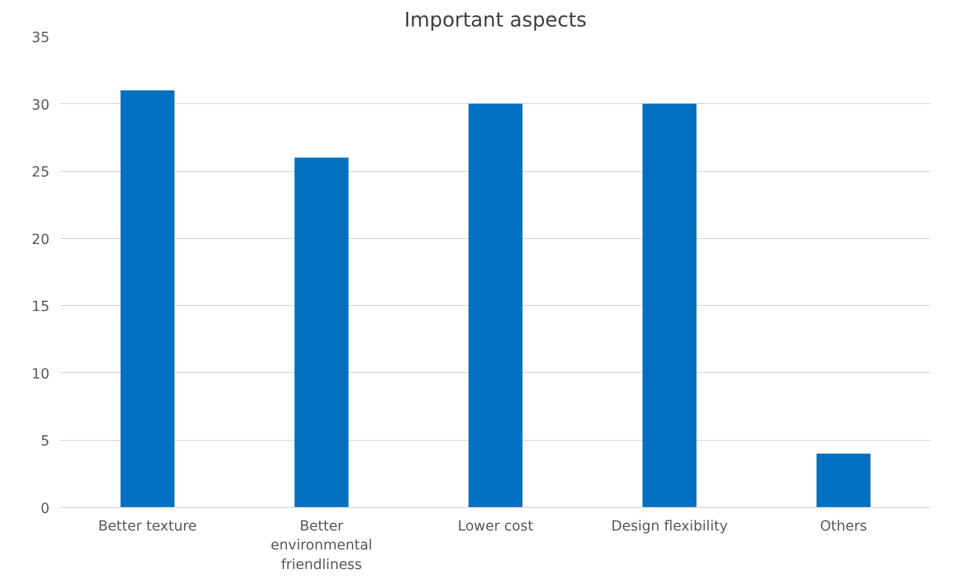 This screenshot has width=958, height=583. What do you see at coordinates (496, 526) in the screenshot?
I see `x-tick-label: Lower cost` at bounding box center [496, 526].